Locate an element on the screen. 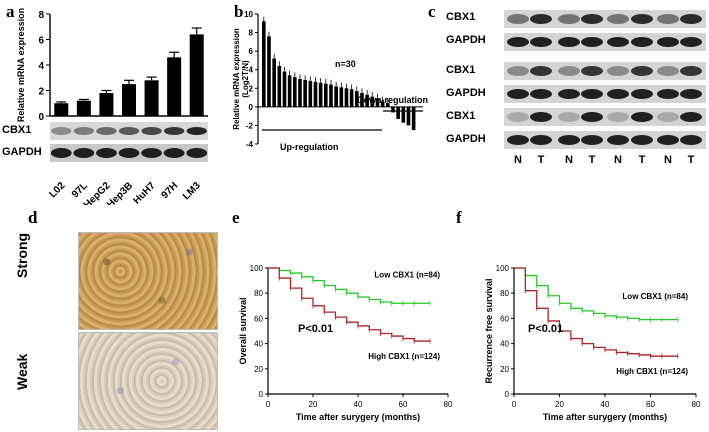 This screenshot has width=709, height=432. chart-f-y-tick-label: 80 is located at coordinates (504, 293).